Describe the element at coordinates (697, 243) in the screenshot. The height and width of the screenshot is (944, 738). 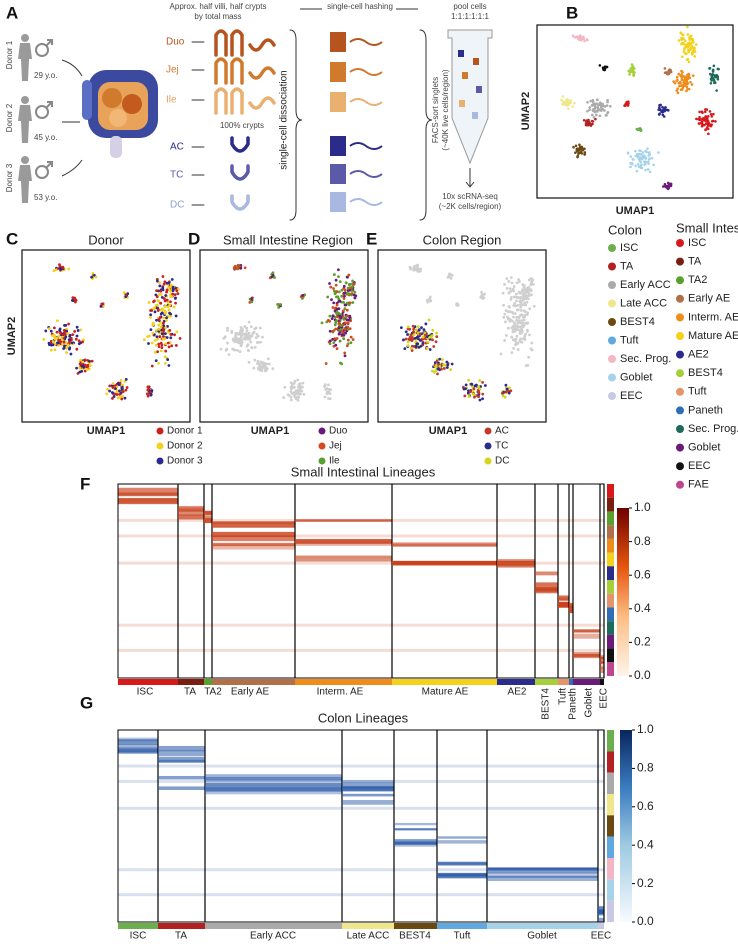
I see `legend-label: ISC` at that location.